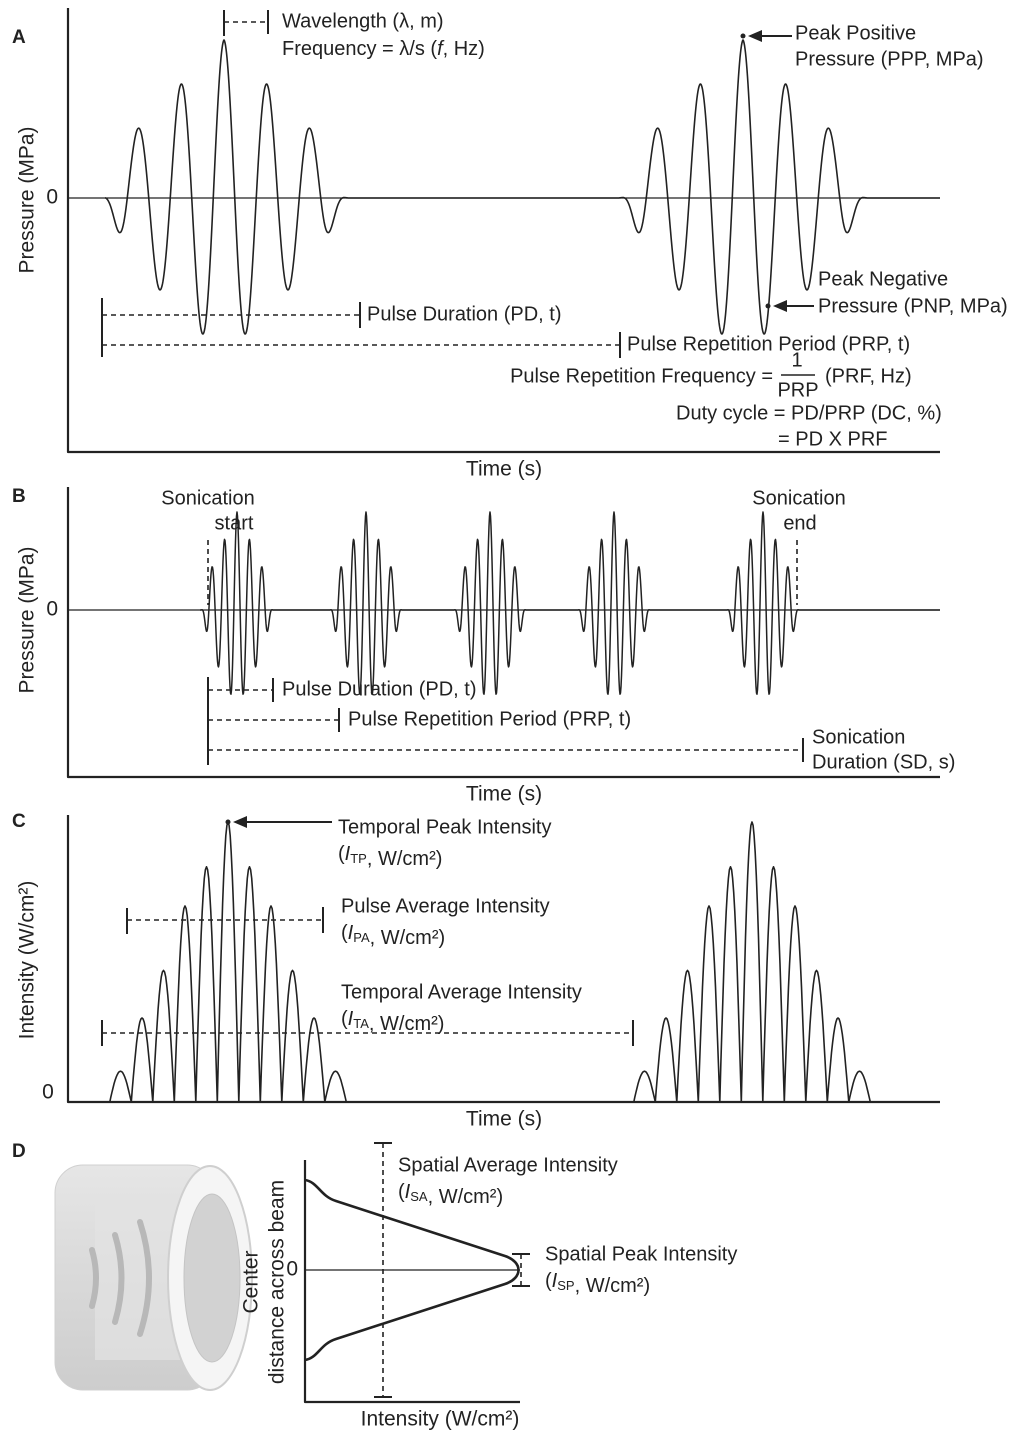 This screenshot has width=1030, height=1434. I want to click on panel-label: C, so click(19, 821).